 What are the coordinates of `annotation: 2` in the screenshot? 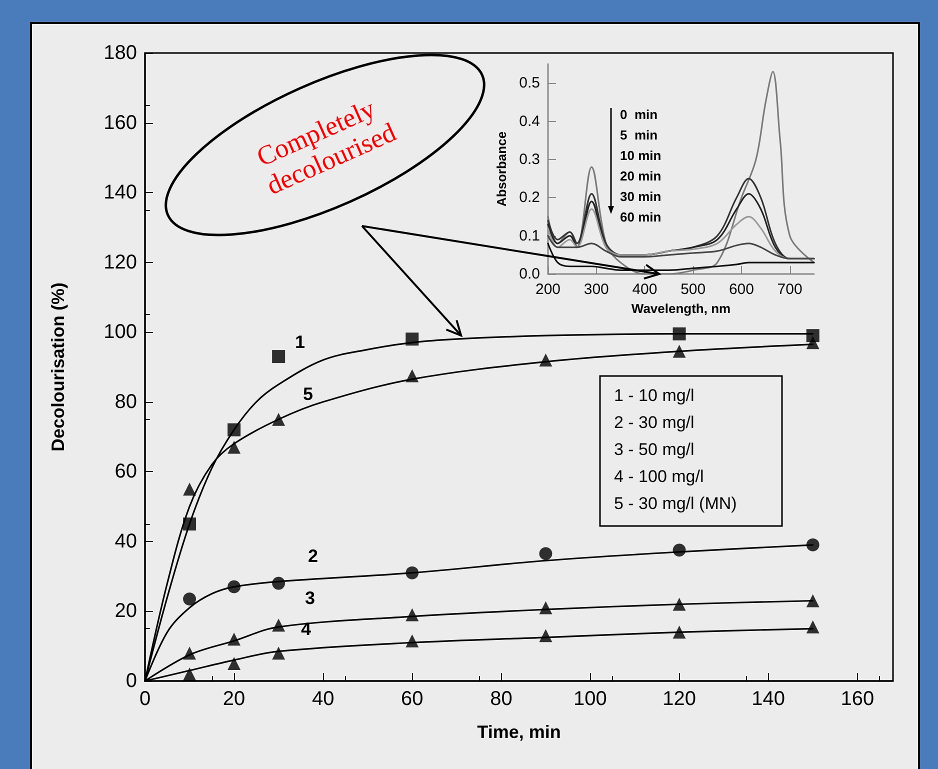 It's located at (313, 556).